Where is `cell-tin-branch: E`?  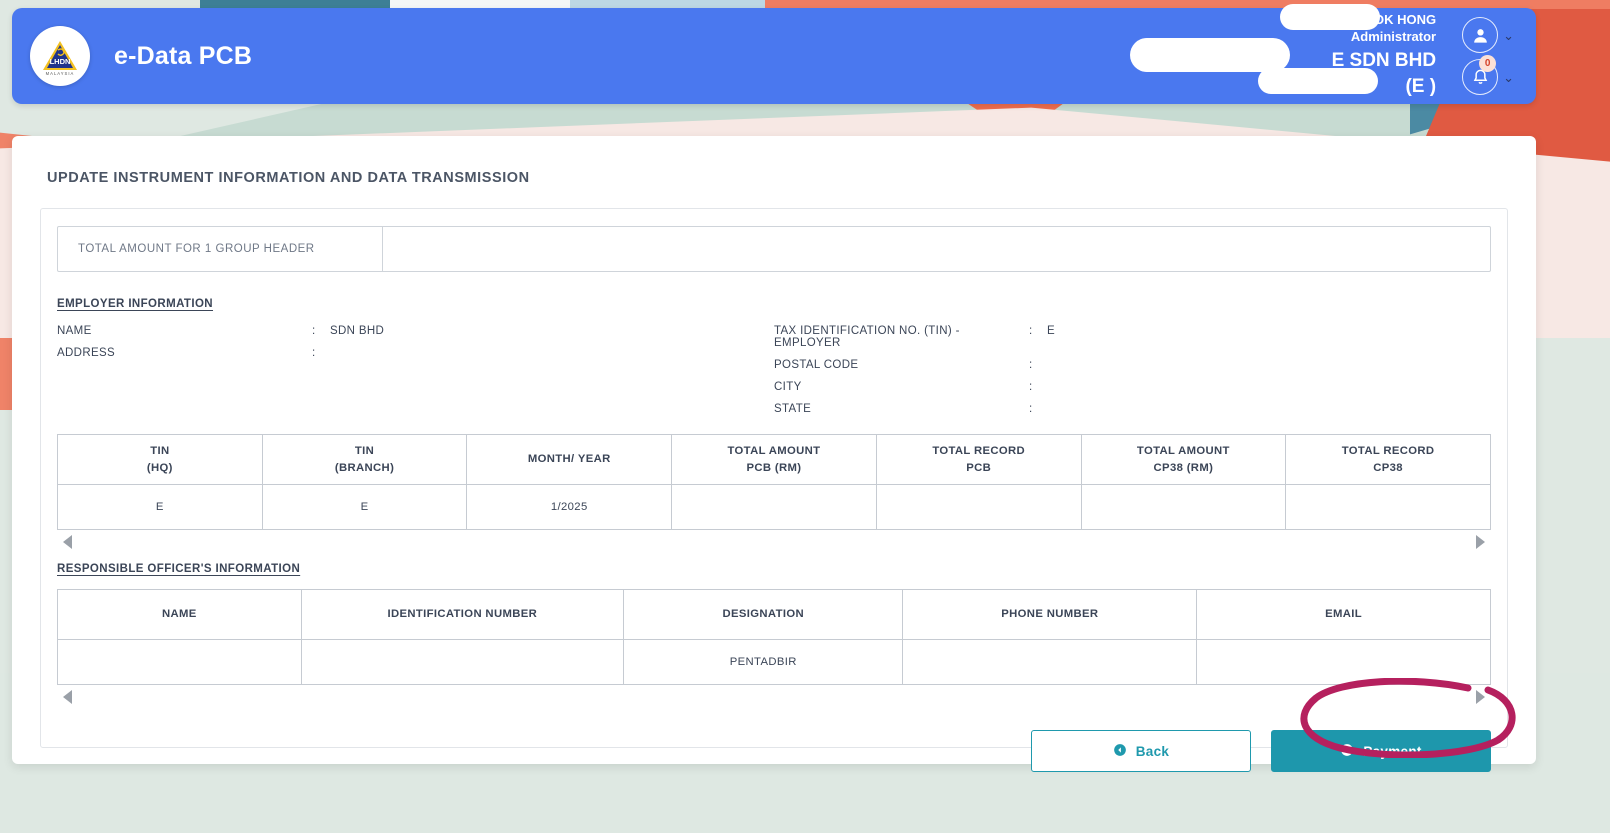
cell-tin-branch: E is located at coordinates (364, 507).